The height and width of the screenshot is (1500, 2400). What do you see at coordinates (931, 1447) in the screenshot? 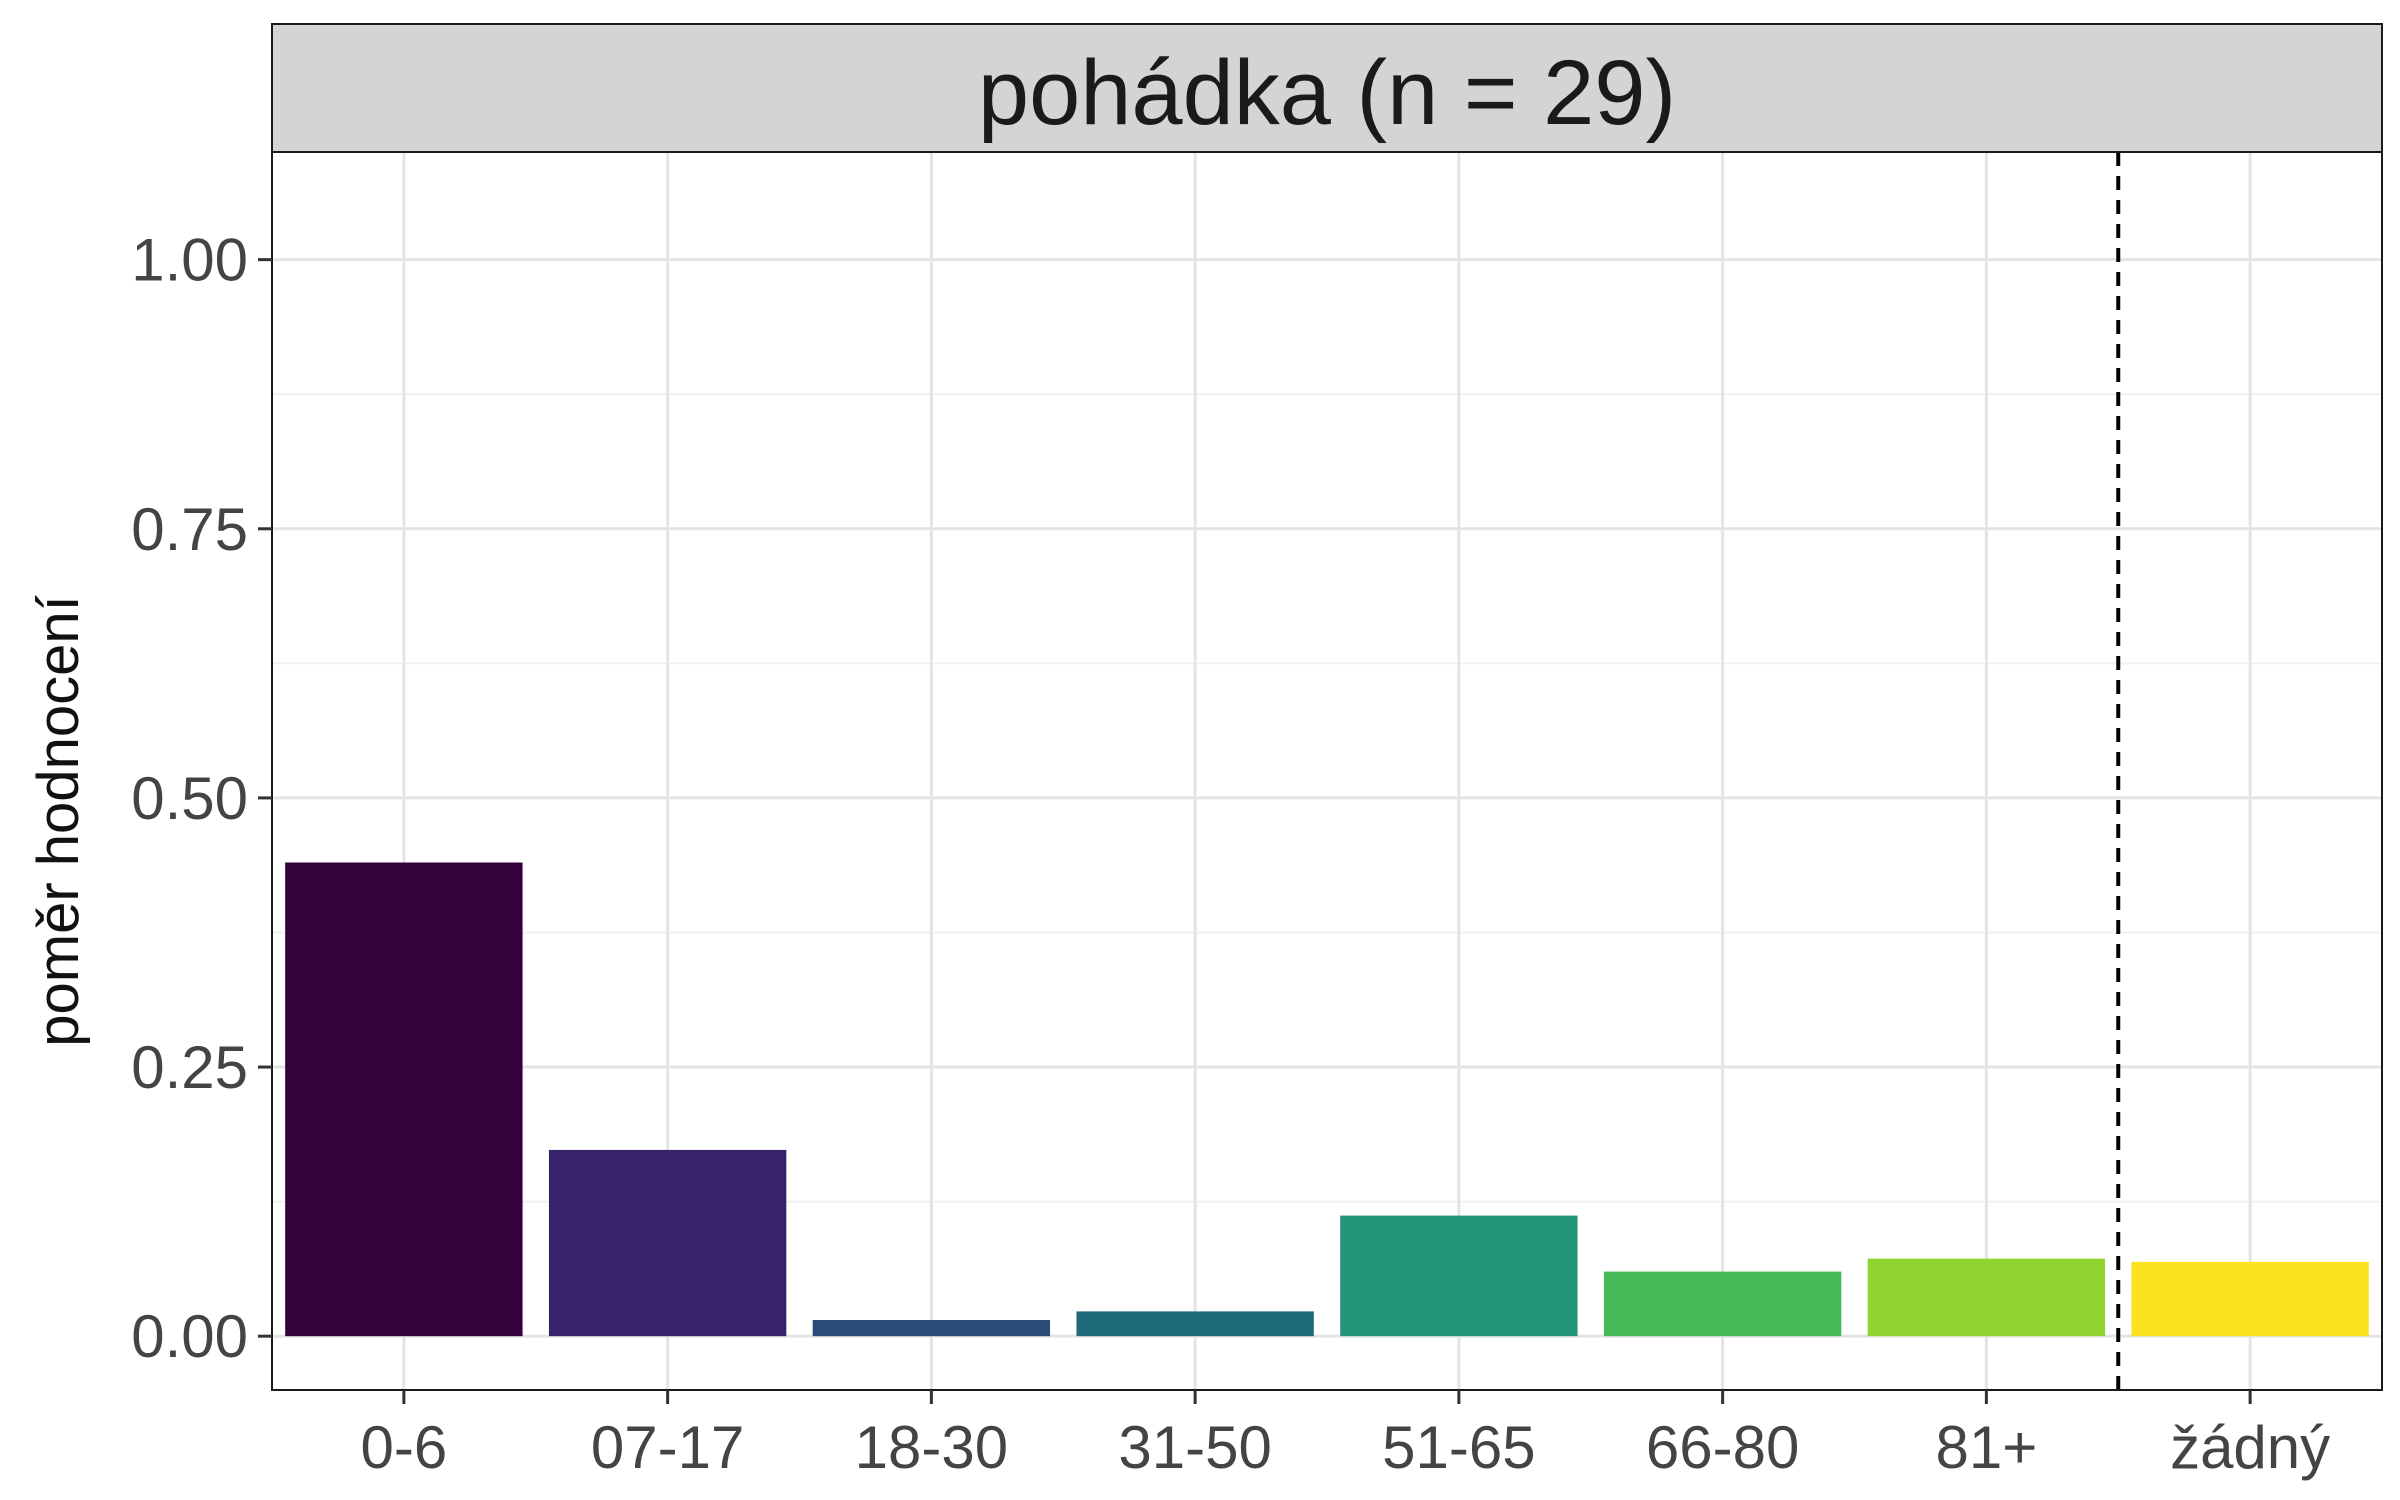
I see `x-tick-label: 18-30` at bounding box center [931, 1447].